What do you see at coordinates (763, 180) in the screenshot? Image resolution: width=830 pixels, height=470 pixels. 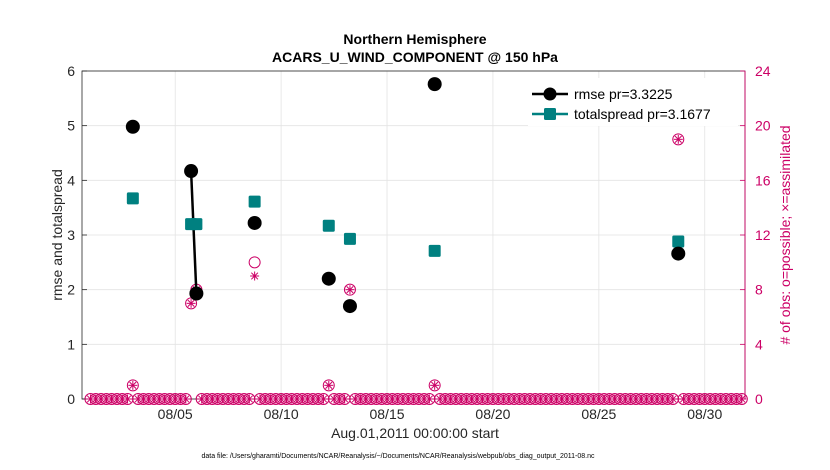 I see `y-right-tick-label: 16` at bounding box center [763, 180].